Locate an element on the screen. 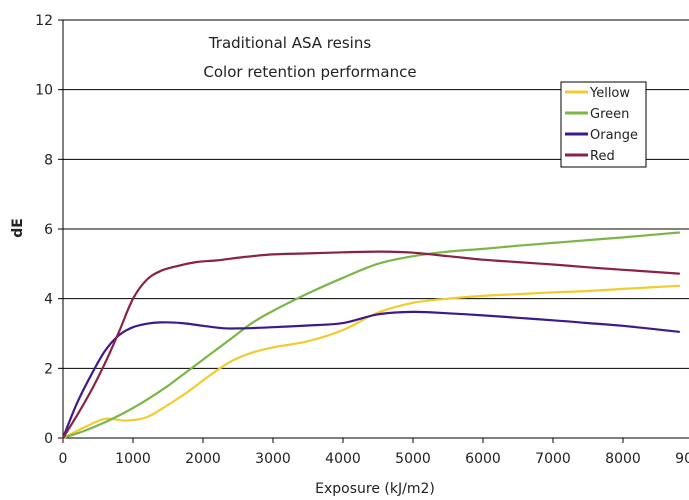 The height and width of the screenshot is (500, 689). legend-label-orange: Orange is located at coordinates (614, 135).